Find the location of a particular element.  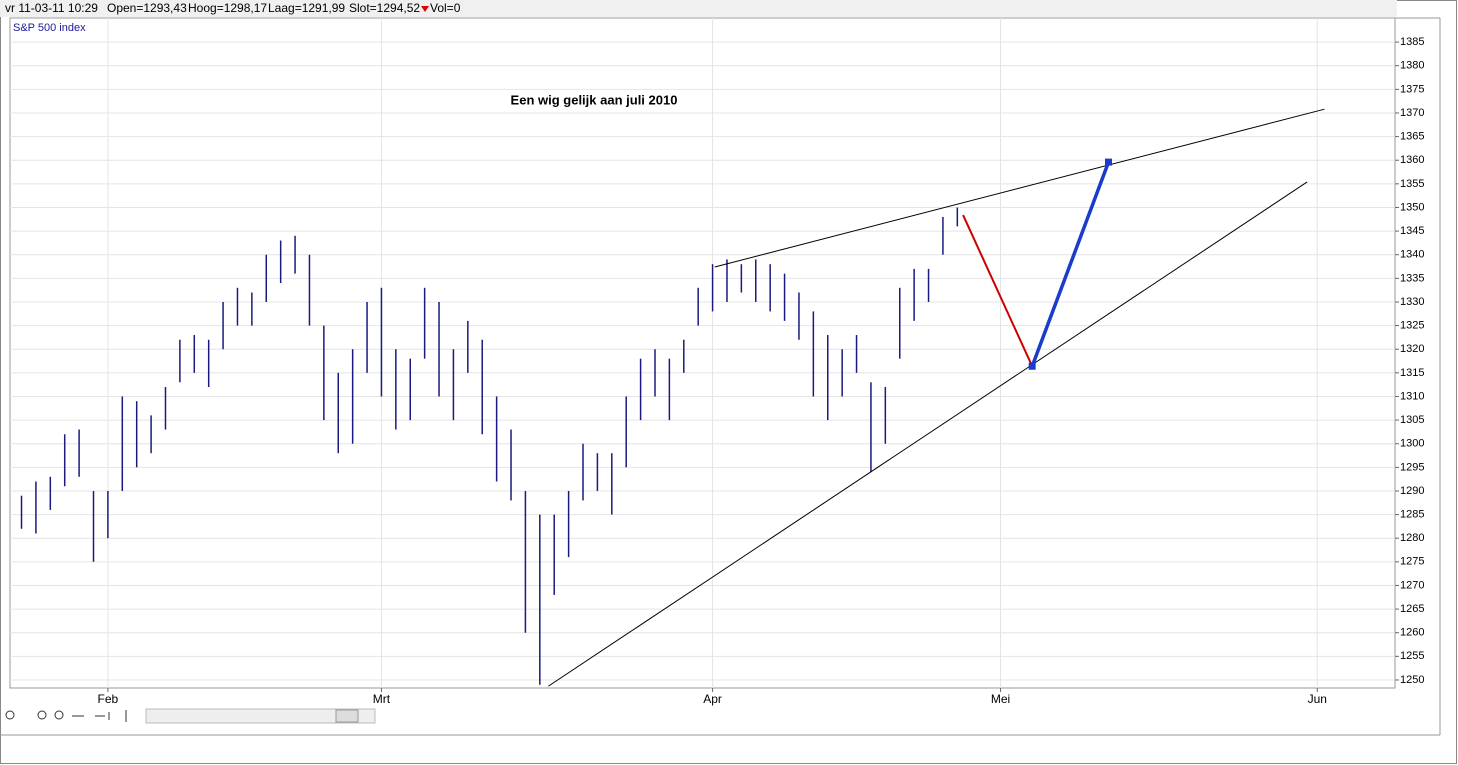

y-tick-label: 1250 is located at coordinates (1412, 680).